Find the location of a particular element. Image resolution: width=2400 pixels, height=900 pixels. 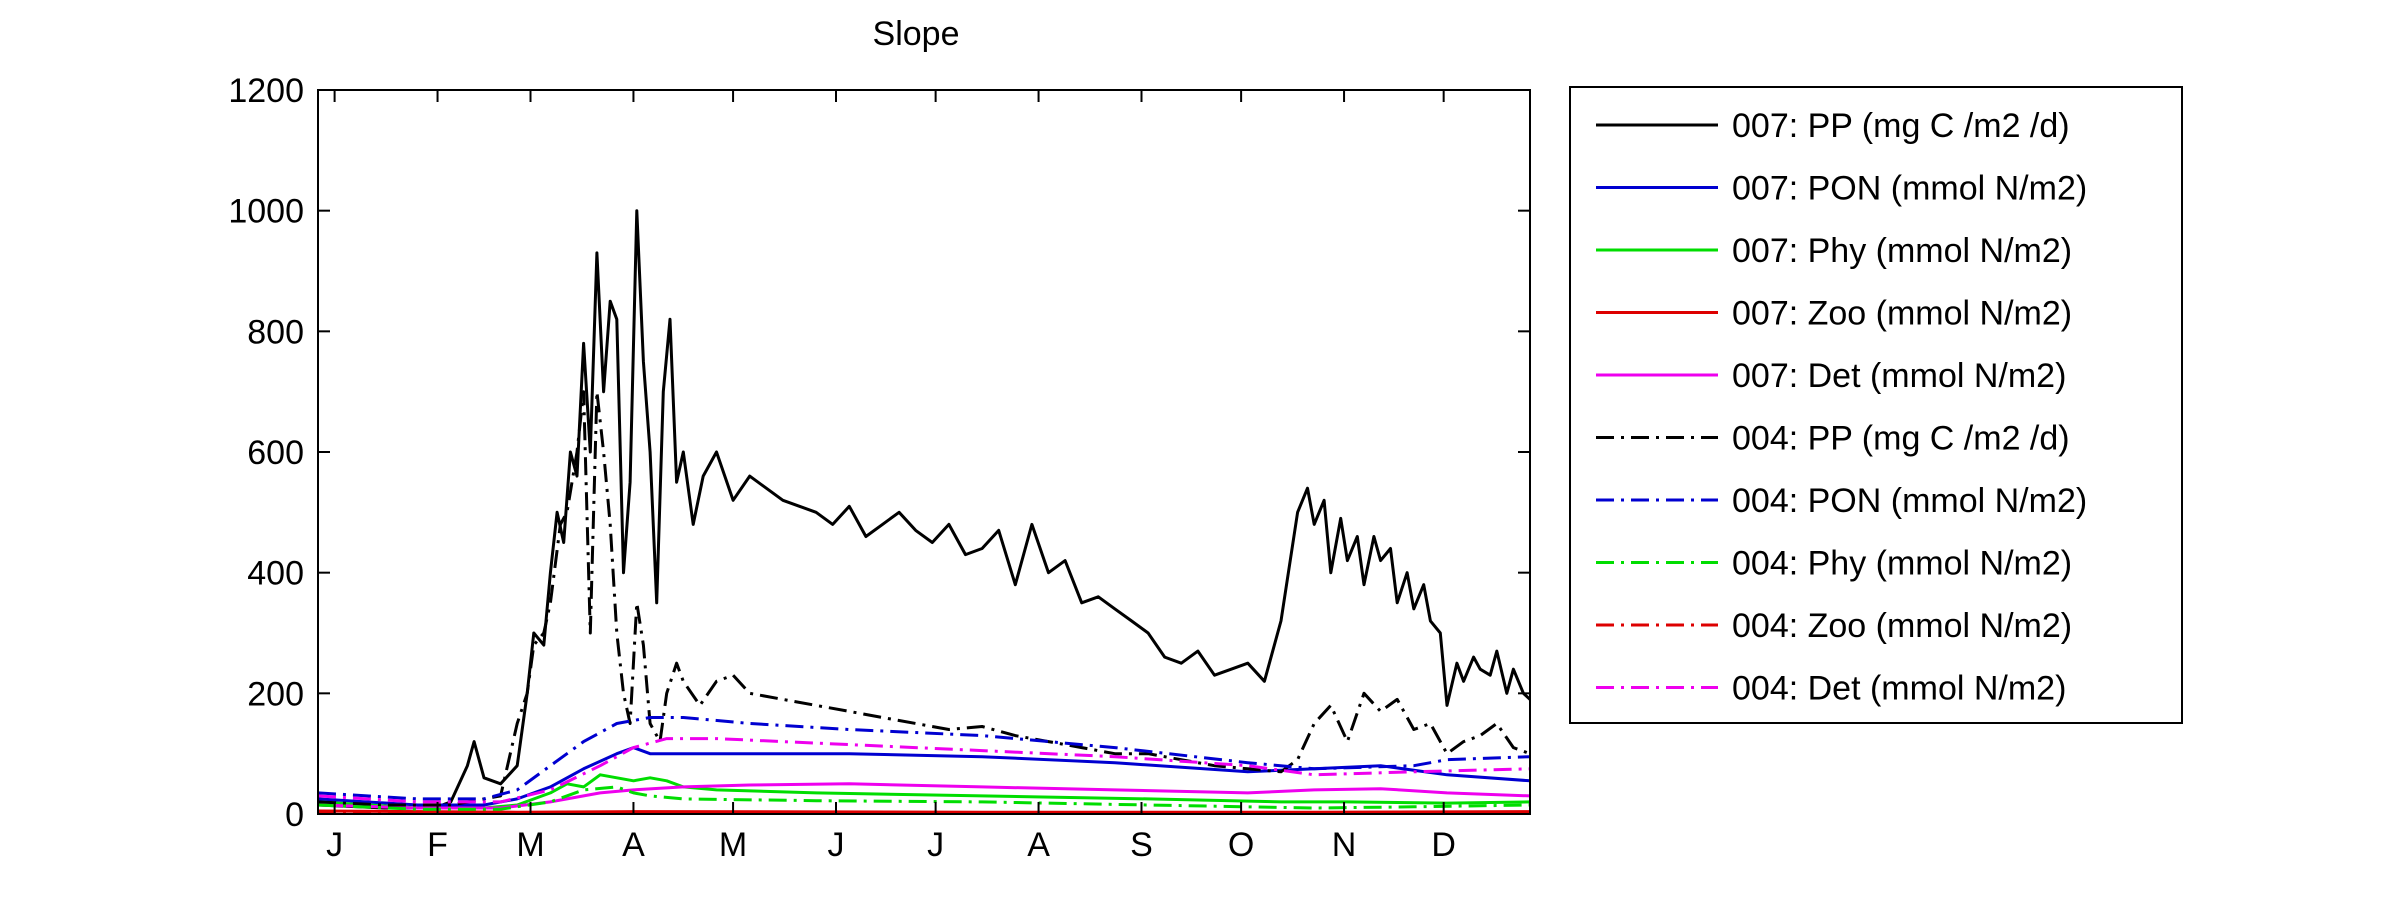

series-line-004-pon-mmol-n-m2 is located at coordinates (924, 758).